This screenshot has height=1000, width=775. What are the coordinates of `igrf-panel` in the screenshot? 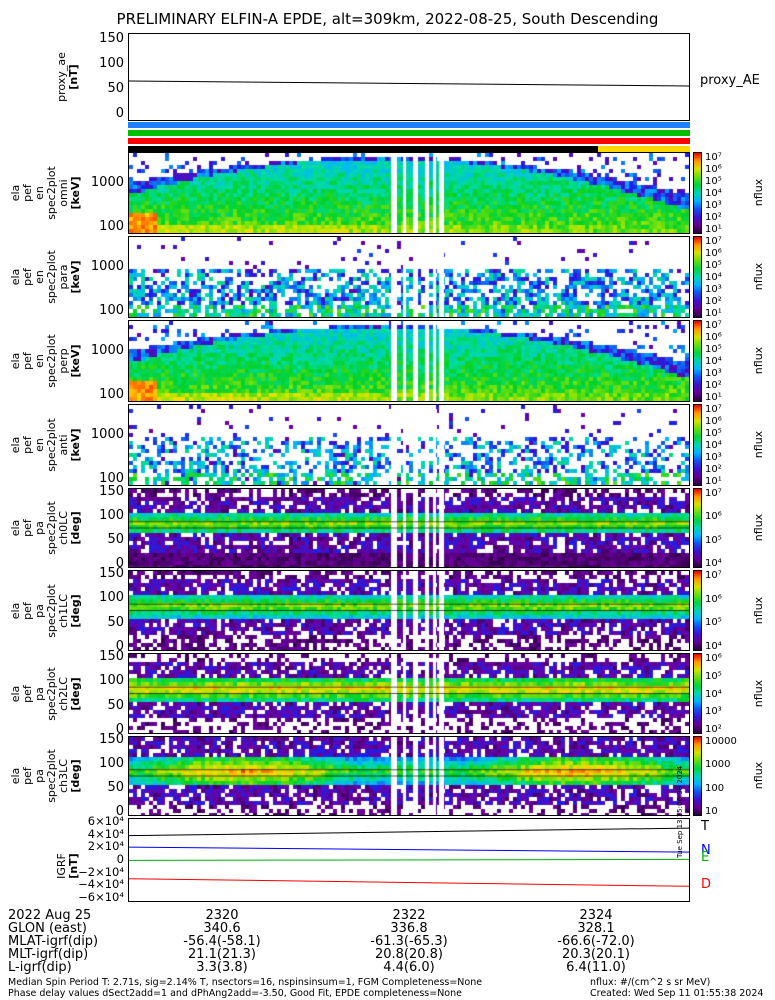 It's located at (409, 860).